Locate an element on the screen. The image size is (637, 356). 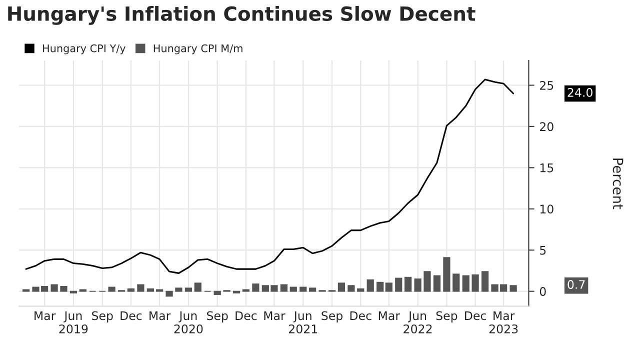
y-tick-label: 10 is located at coordinates (547, 209).